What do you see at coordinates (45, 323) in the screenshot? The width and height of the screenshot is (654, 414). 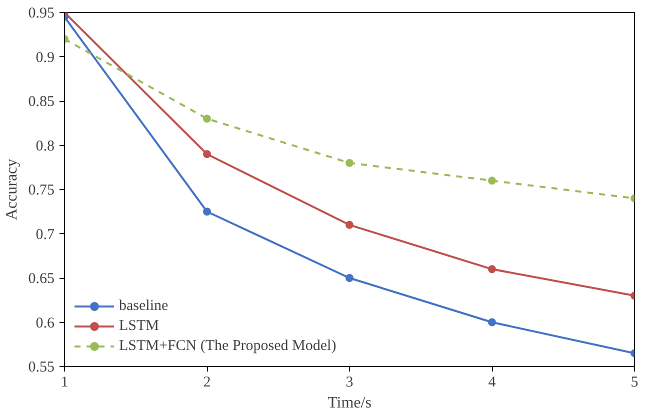 I see `y-tick-label: 0.6` at bounding box center [45, 323].